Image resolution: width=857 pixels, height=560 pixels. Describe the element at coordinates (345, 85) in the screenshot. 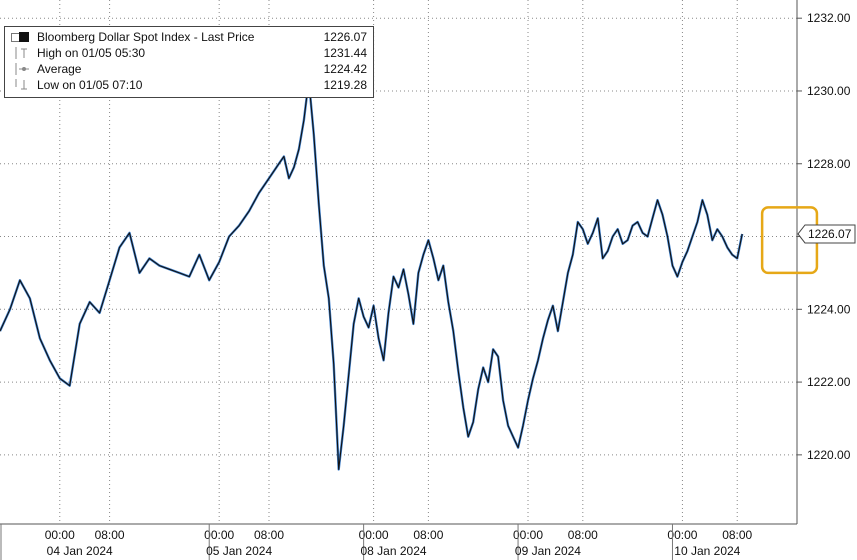

I see `legend-value: 1219.28` at that location.